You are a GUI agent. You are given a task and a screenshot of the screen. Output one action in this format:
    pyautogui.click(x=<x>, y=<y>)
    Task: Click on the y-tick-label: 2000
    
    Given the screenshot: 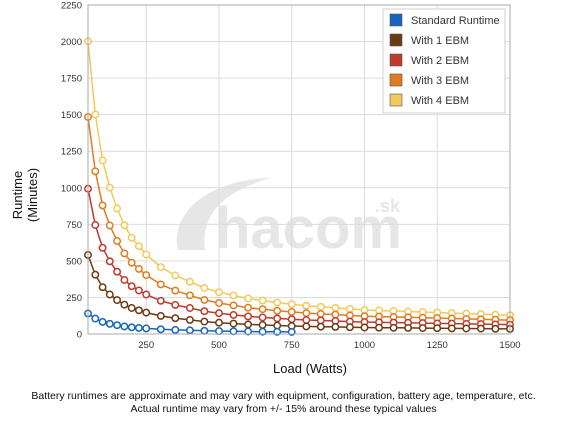 What is the action you would take?
    pyautogui.click(x=71, y=42)
    